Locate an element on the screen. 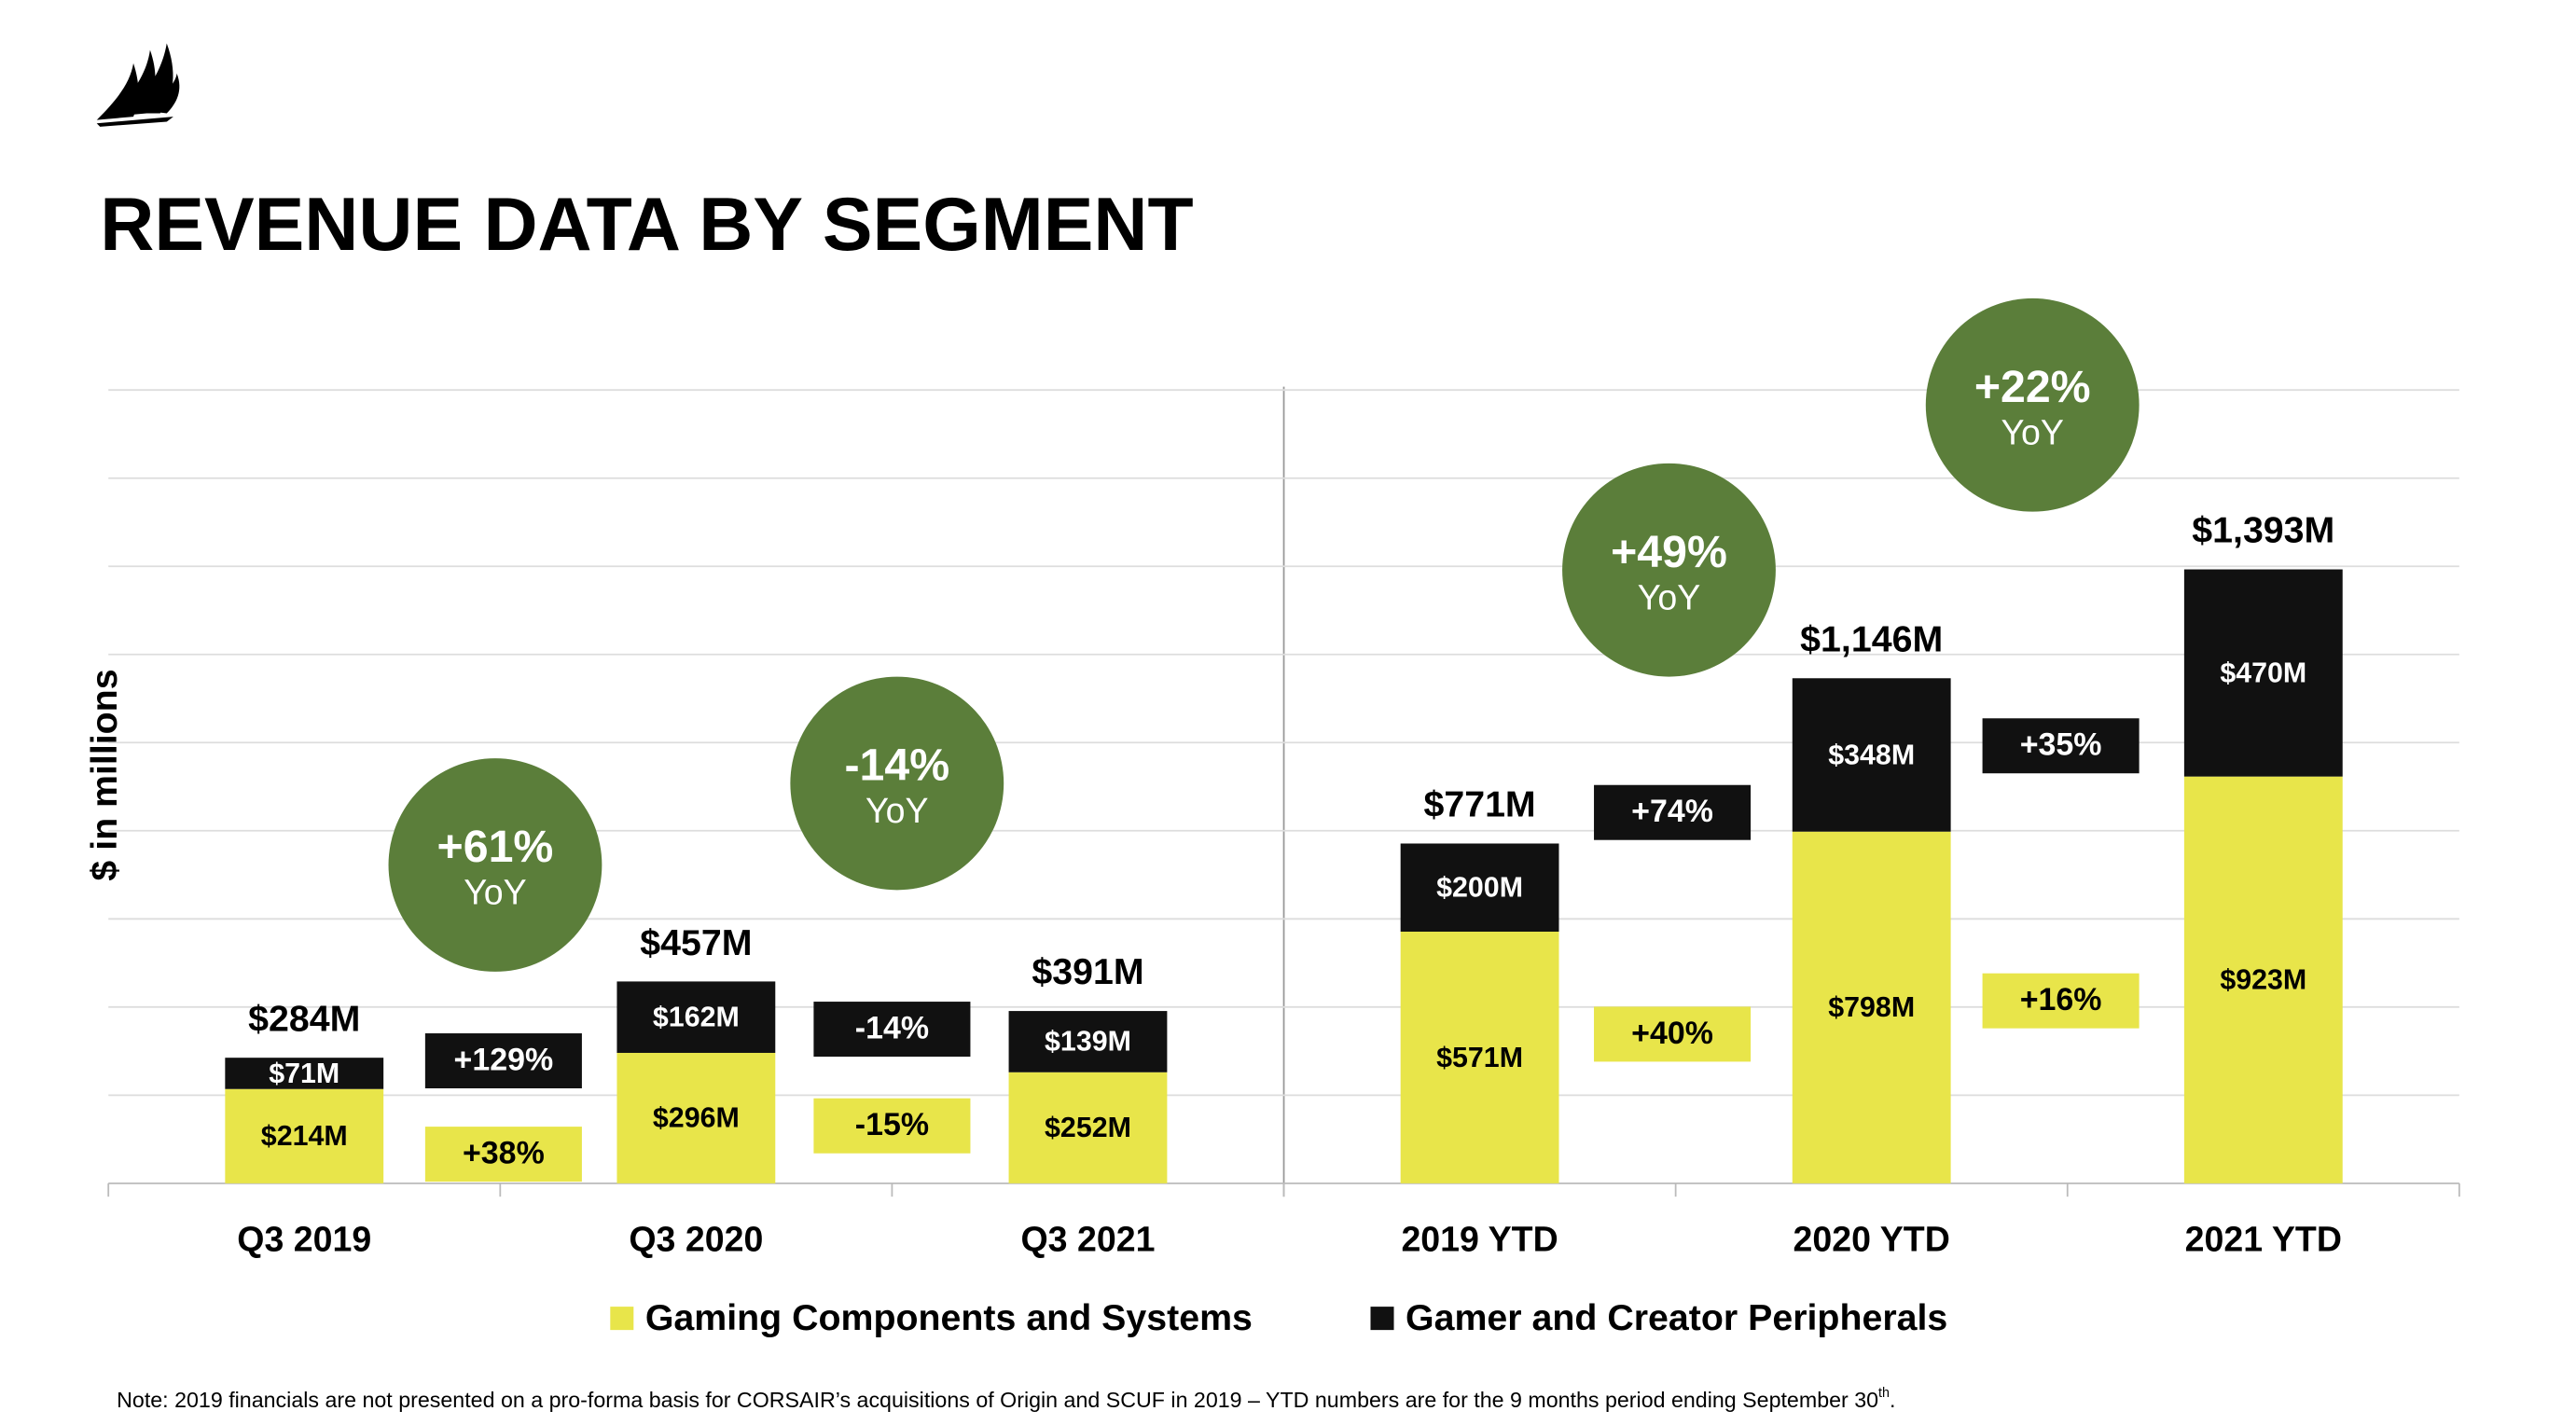  peripherals-growth: +74% is located at coordinates (1672, 812).